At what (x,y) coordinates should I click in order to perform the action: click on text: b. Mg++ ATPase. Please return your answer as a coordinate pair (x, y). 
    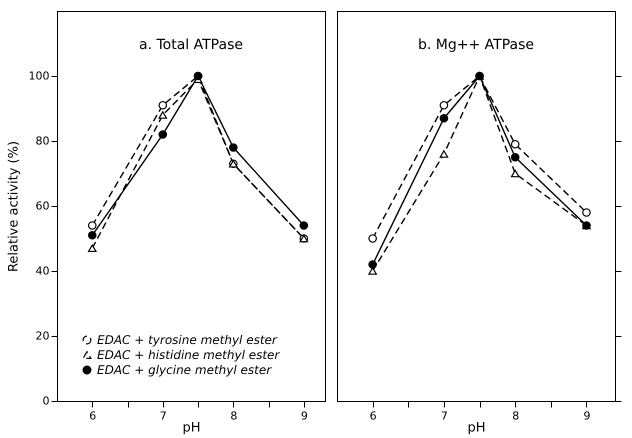
    Looking at the image, I should click on (476, 45).